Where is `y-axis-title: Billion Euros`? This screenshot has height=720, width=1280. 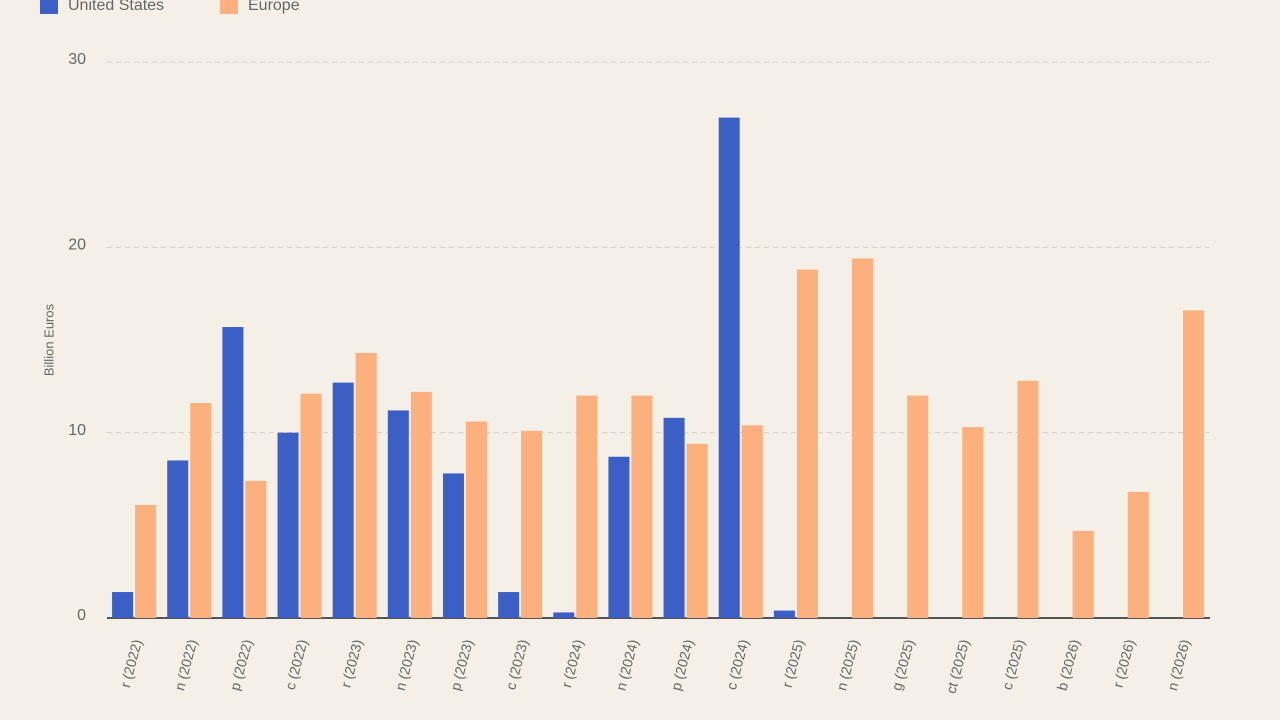 y-axis-title: Billion Euros is located at coordinates (48, 339).